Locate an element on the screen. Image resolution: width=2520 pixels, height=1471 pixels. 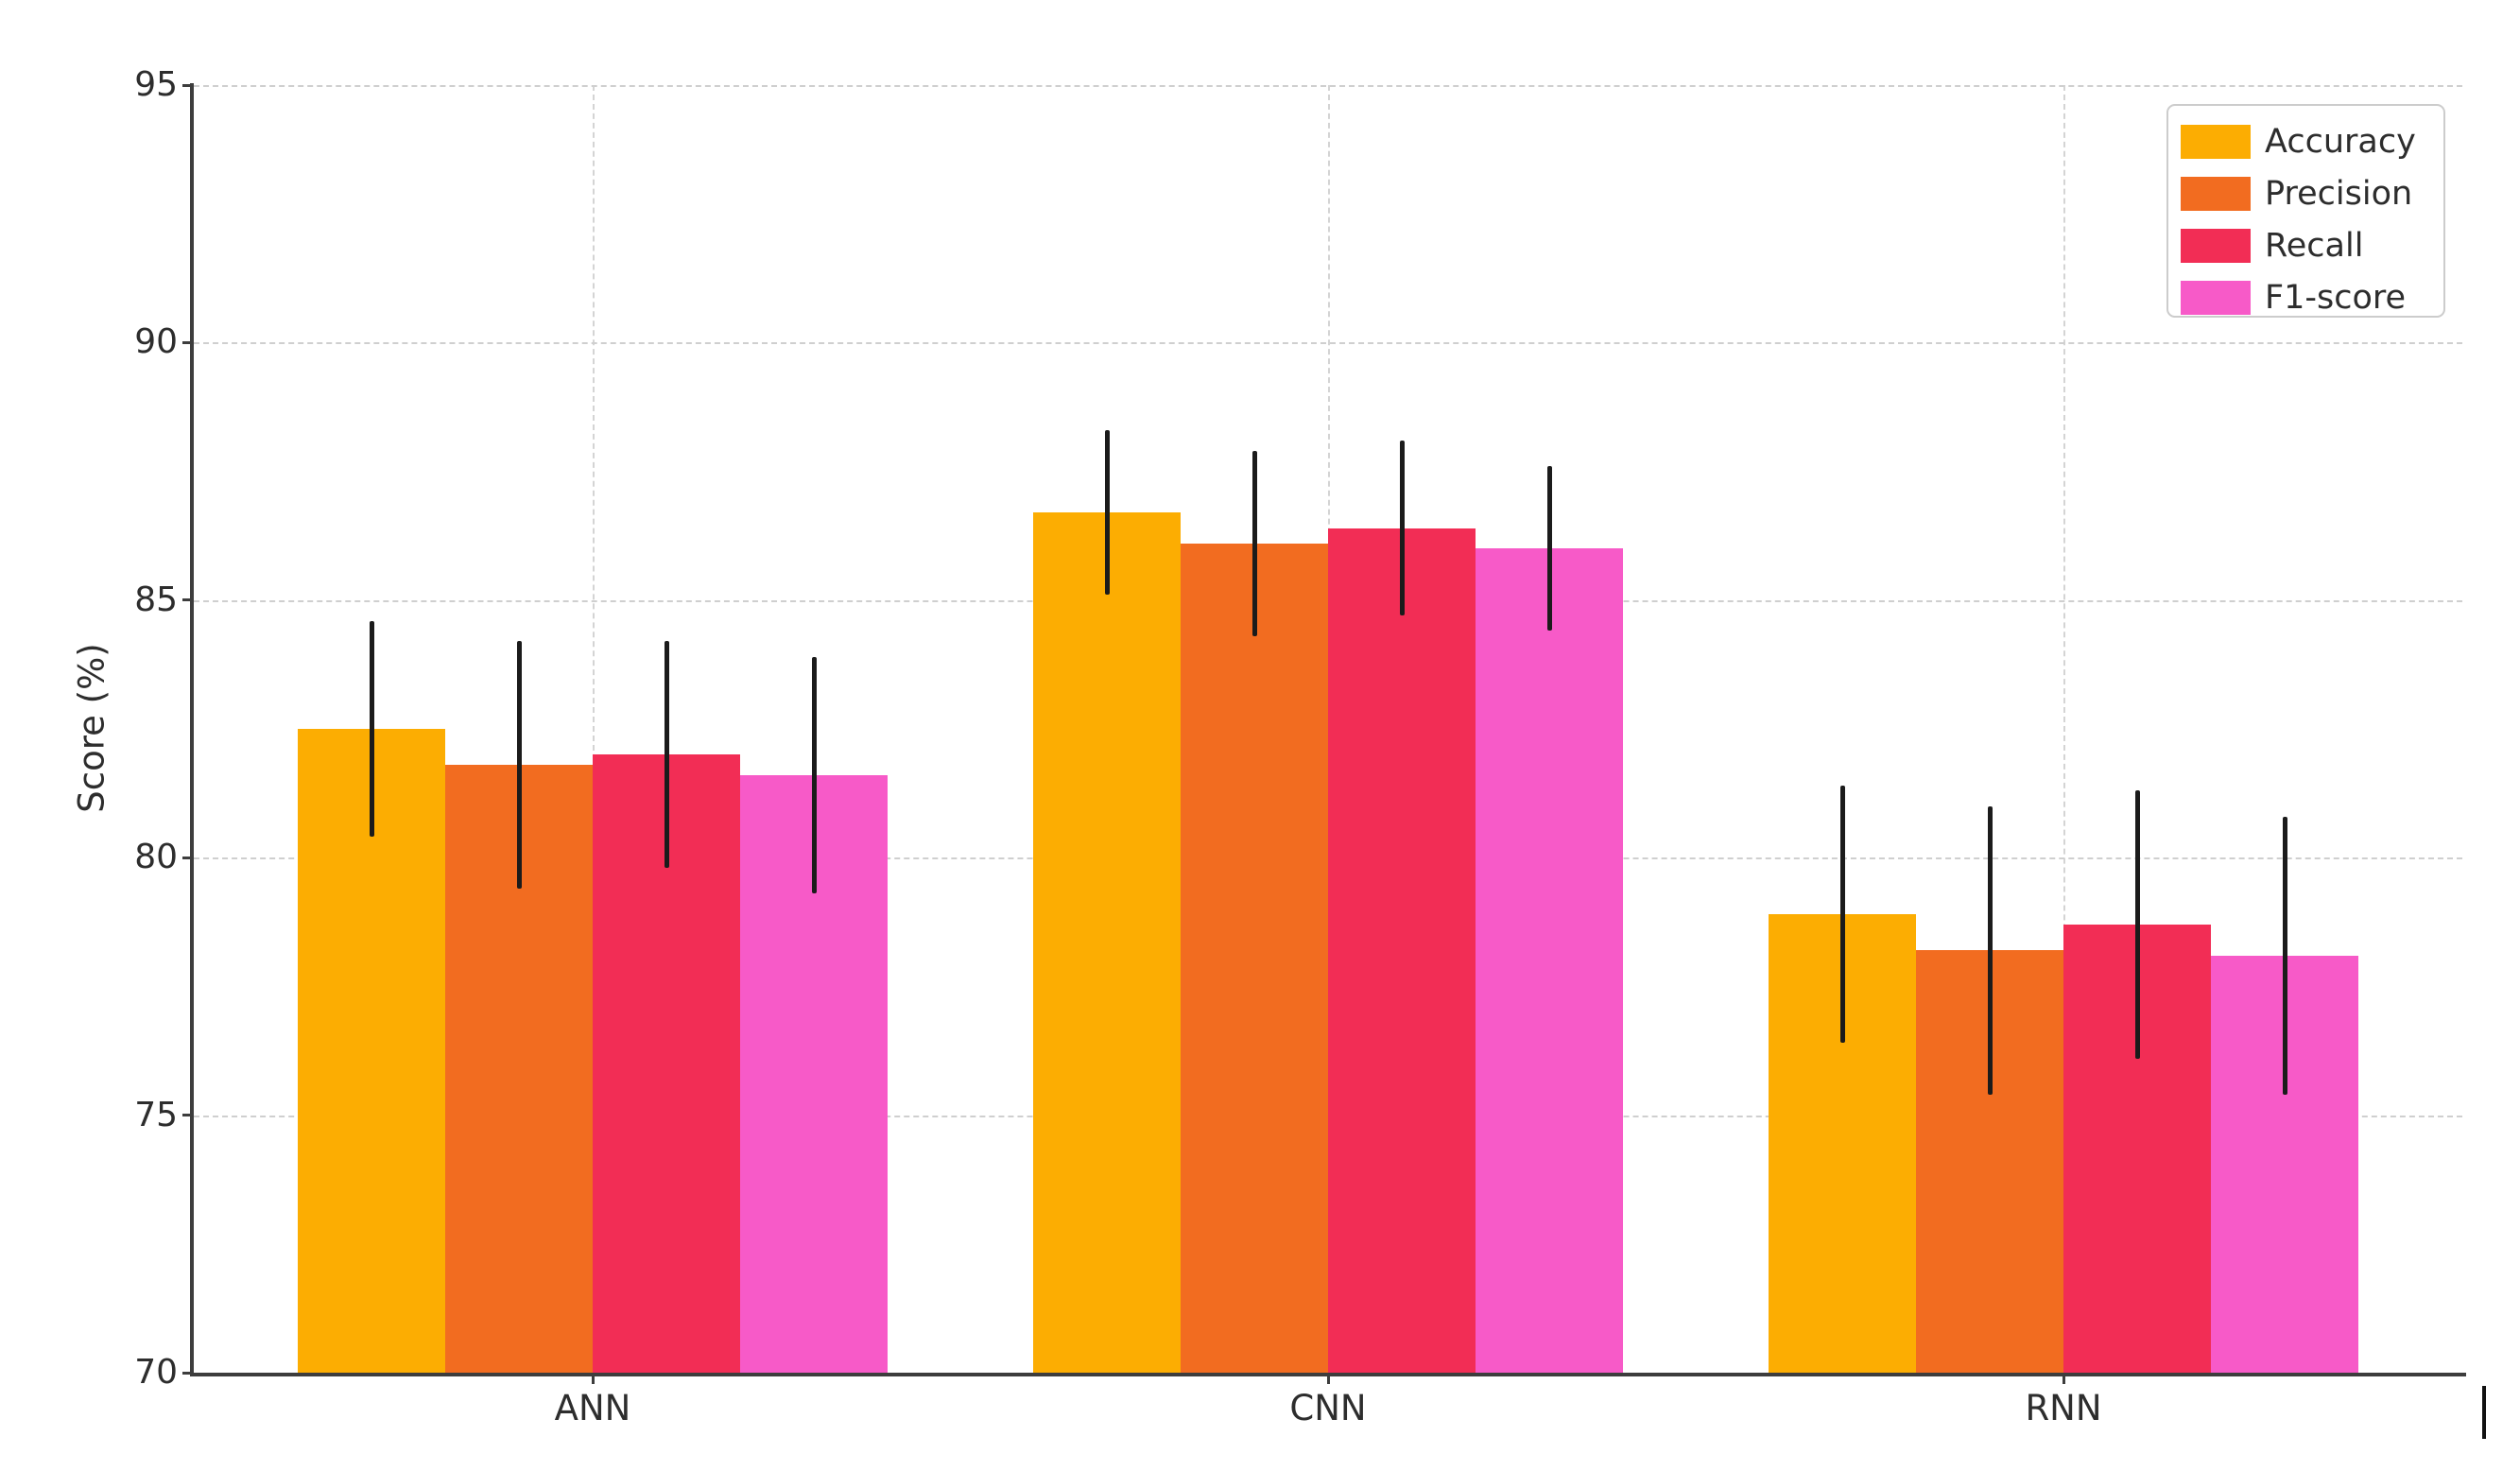
legend-item-accuracy: Accuracy is located at coordinates (2305, 142).